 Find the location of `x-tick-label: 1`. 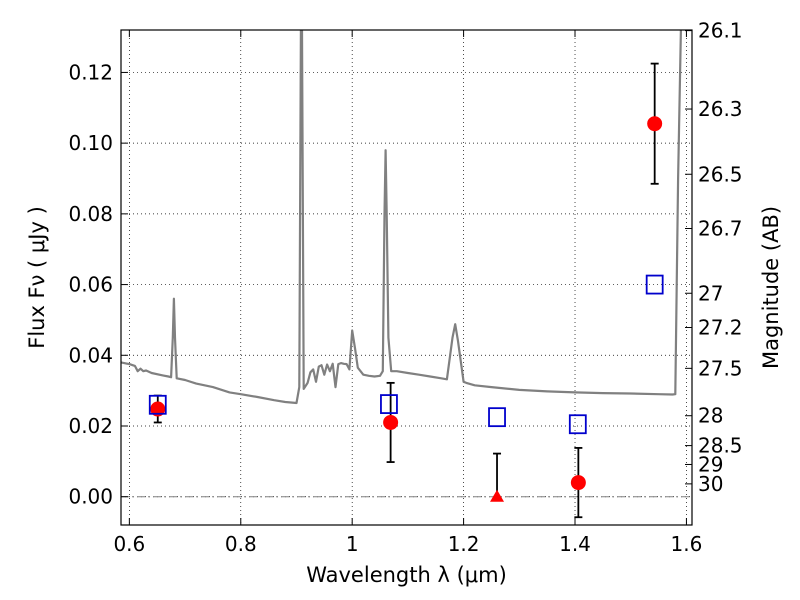

x-tick-label: 1 is located at coordinates (352, 544).